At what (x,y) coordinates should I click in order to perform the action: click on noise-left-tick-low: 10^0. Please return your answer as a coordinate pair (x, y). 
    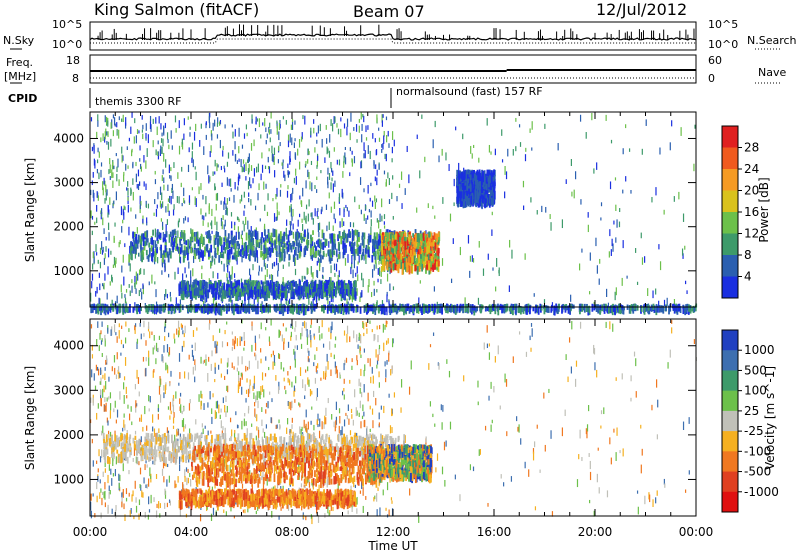
    Looking at the image, I should click on (67, 44).